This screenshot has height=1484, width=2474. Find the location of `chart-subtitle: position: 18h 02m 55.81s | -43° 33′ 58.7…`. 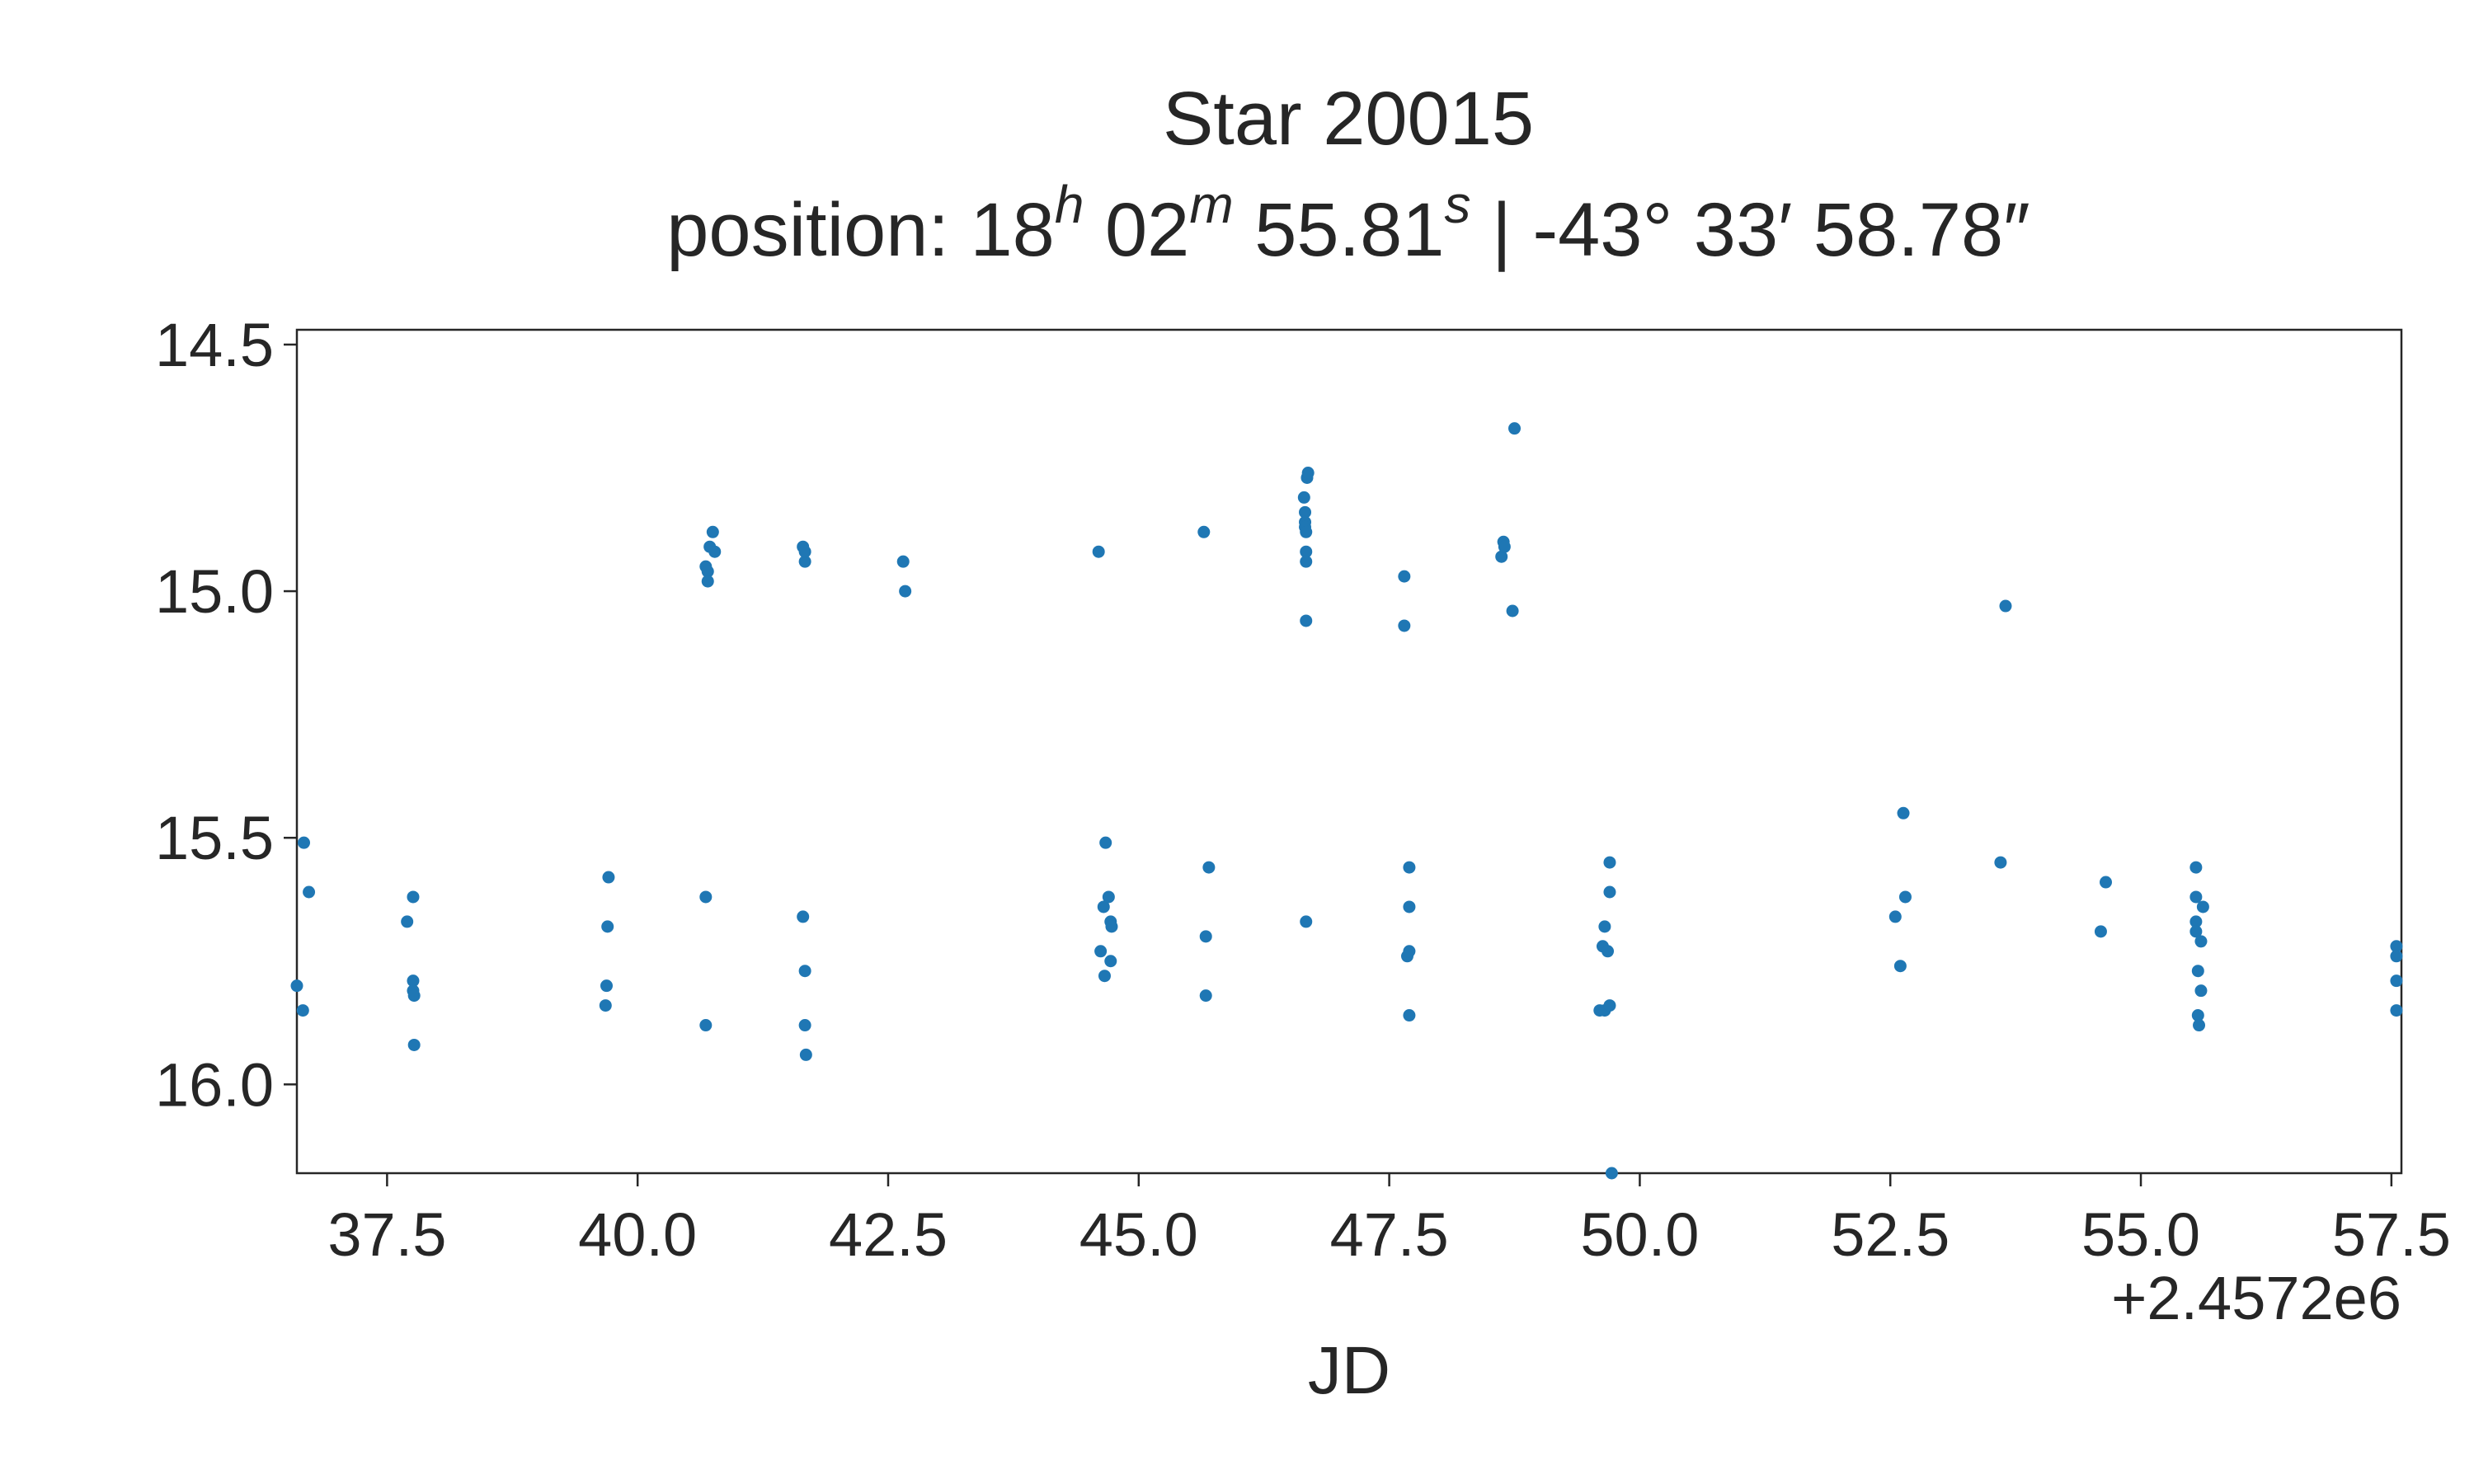

chart-subtitle: position: 18h 02m 55.81s | -43° 33′ 58.7… is located at coordinates (1348, 223).